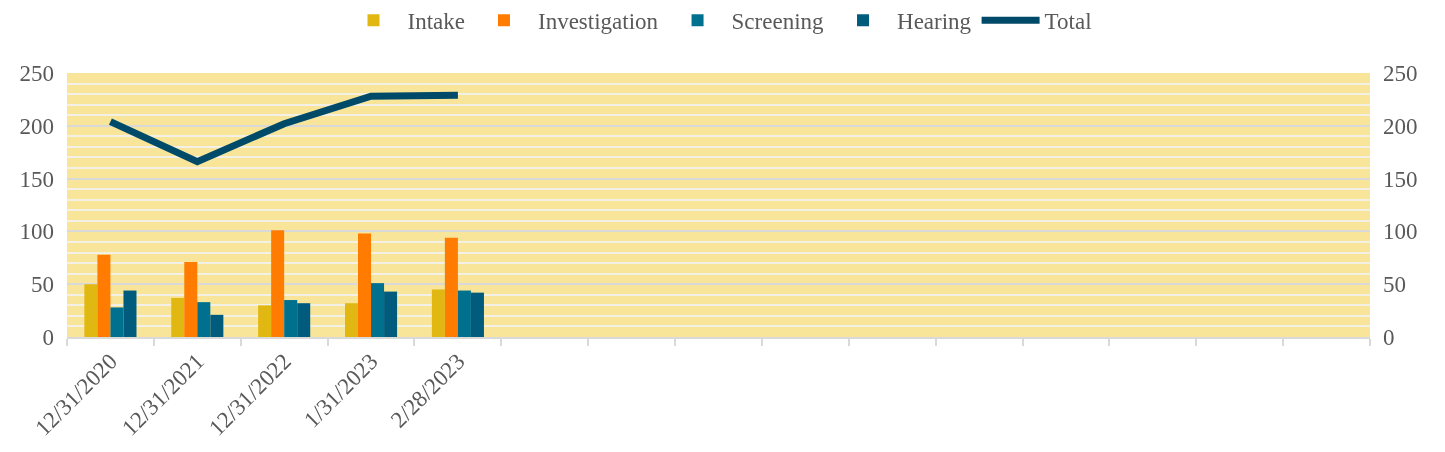  What do you see at coordinates (36, 126) in the screenshot?
I see `y-tick-label: 200` at bounding box center [36, 126].